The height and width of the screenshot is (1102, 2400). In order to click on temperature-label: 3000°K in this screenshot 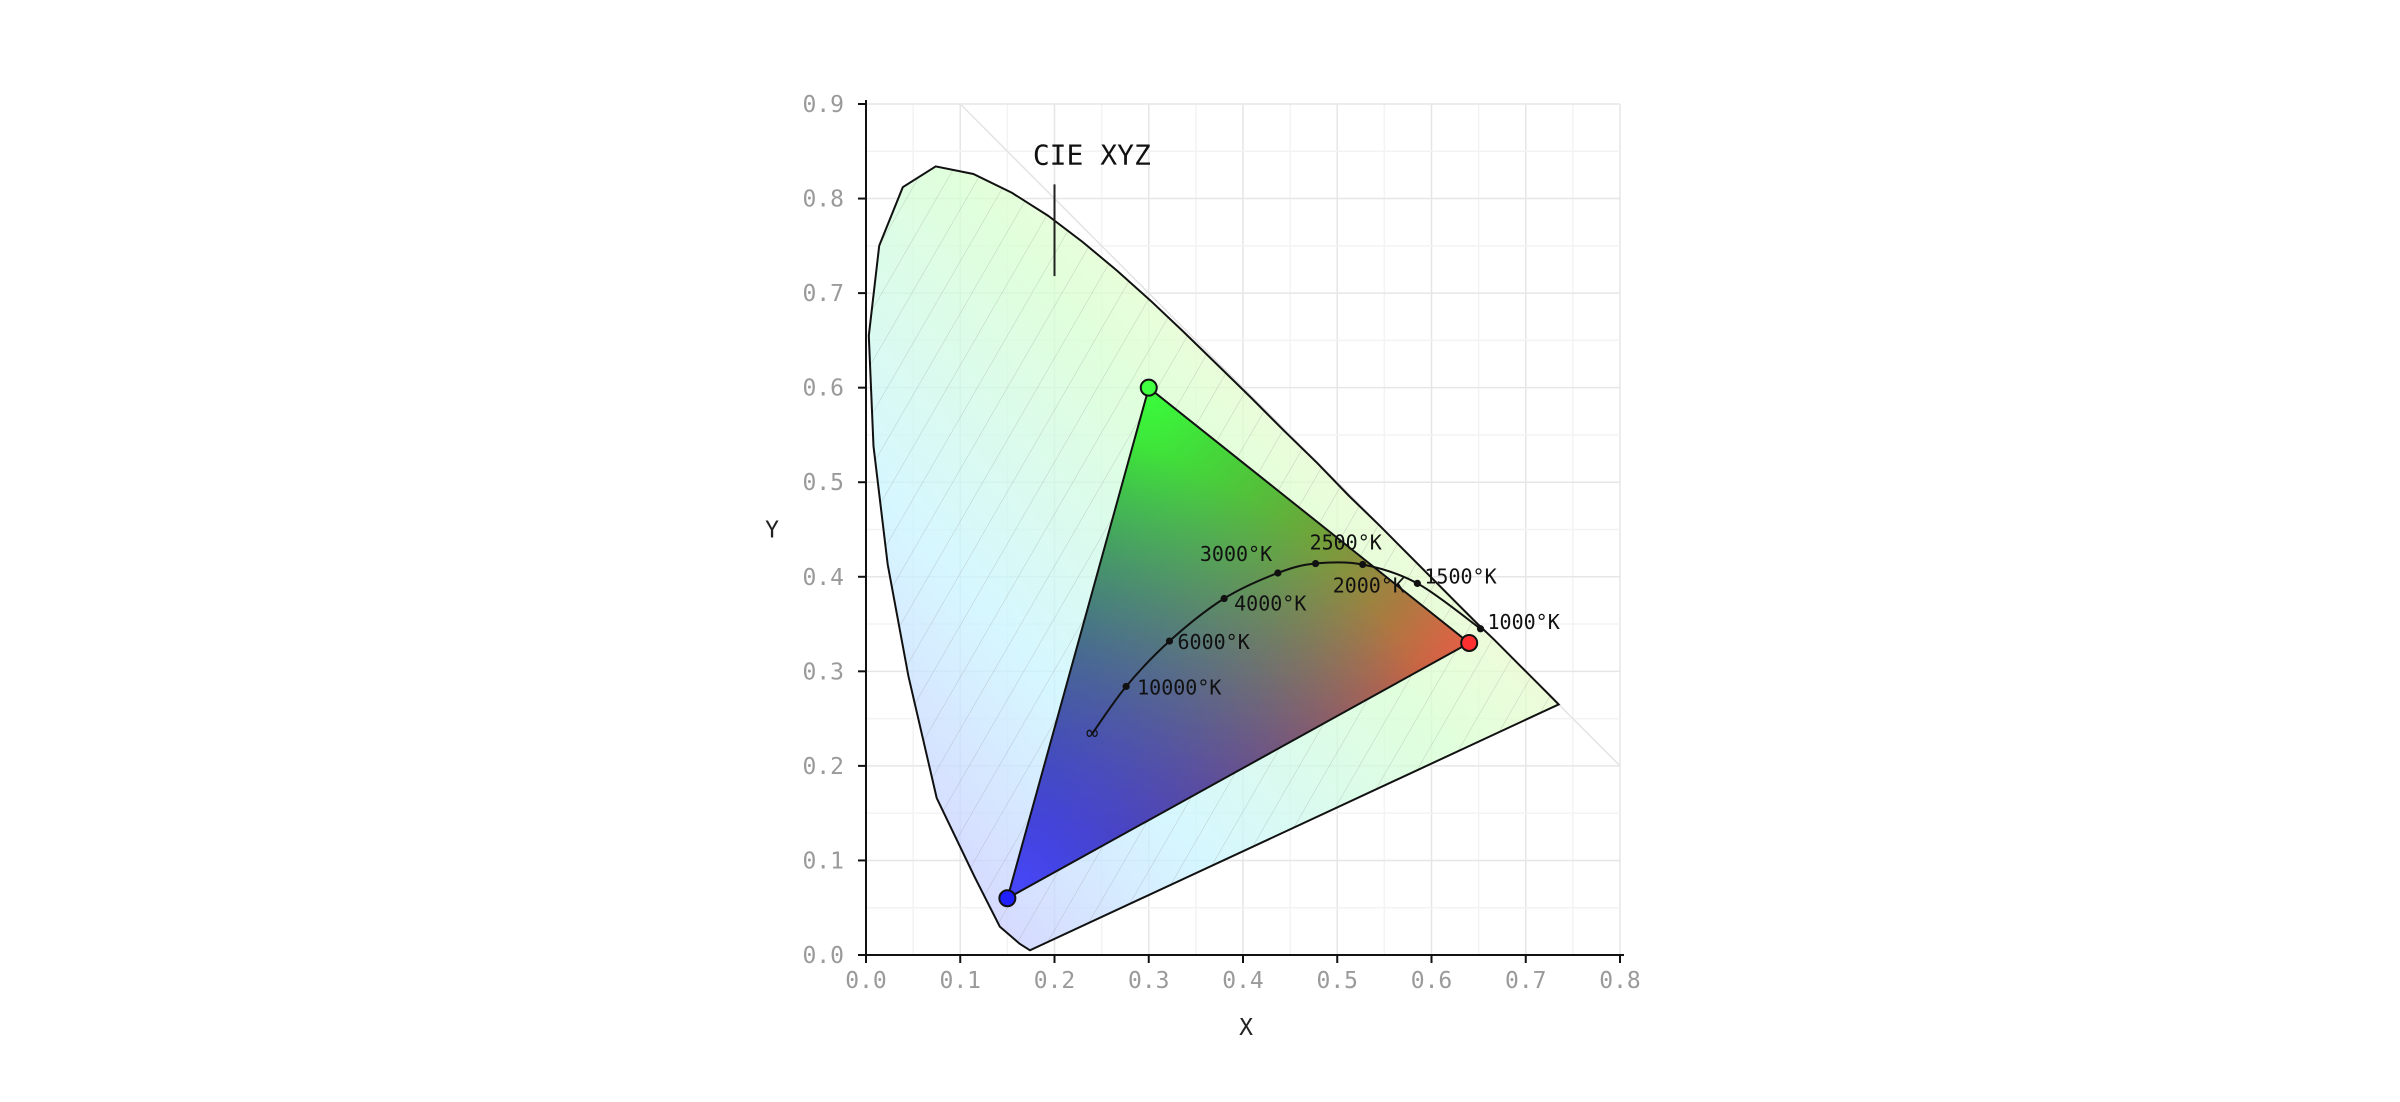, I will do `click(1236, 554)`.